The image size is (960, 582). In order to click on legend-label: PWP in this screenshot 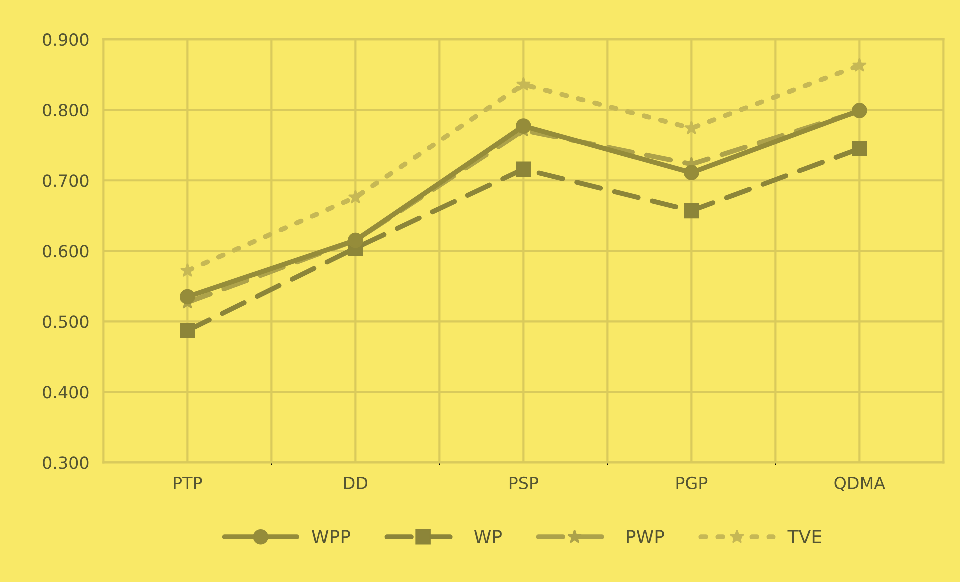, I will do `click(645, 537)`.